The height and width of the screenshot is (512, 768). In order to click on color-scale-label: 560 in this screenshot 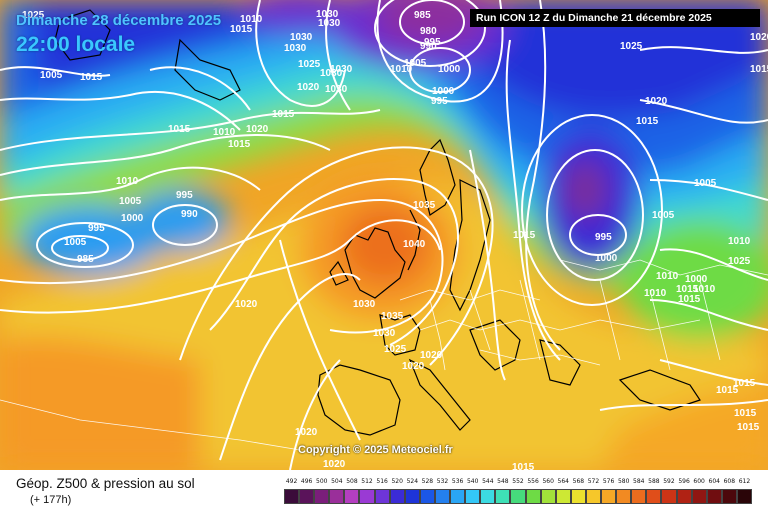, I will do `click(548, 481)`.